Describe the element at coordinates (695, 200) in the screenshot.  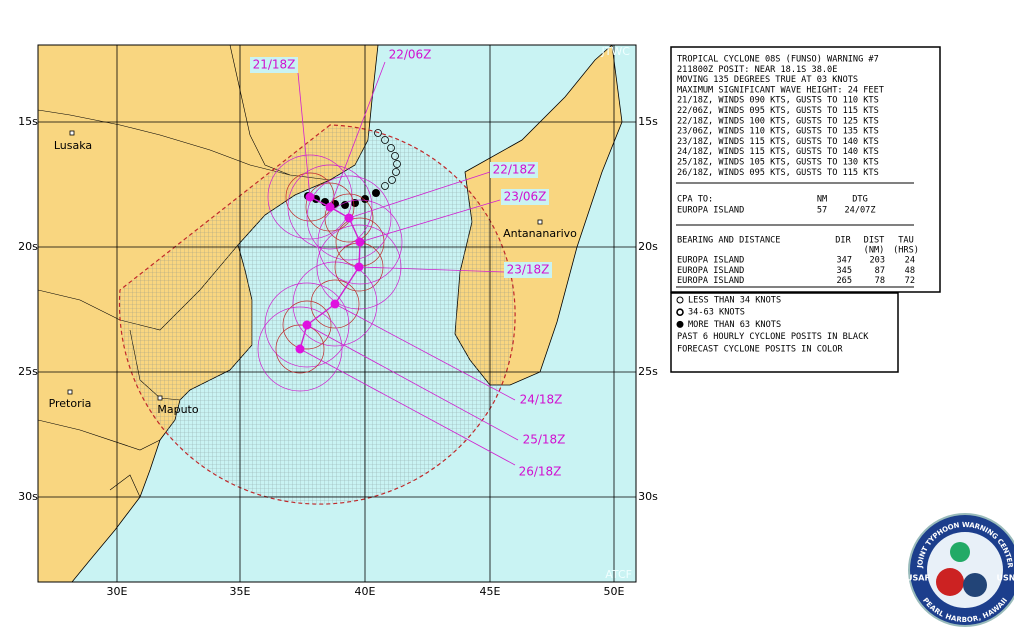
I see `cpa-header: CPA TO:` at that location.